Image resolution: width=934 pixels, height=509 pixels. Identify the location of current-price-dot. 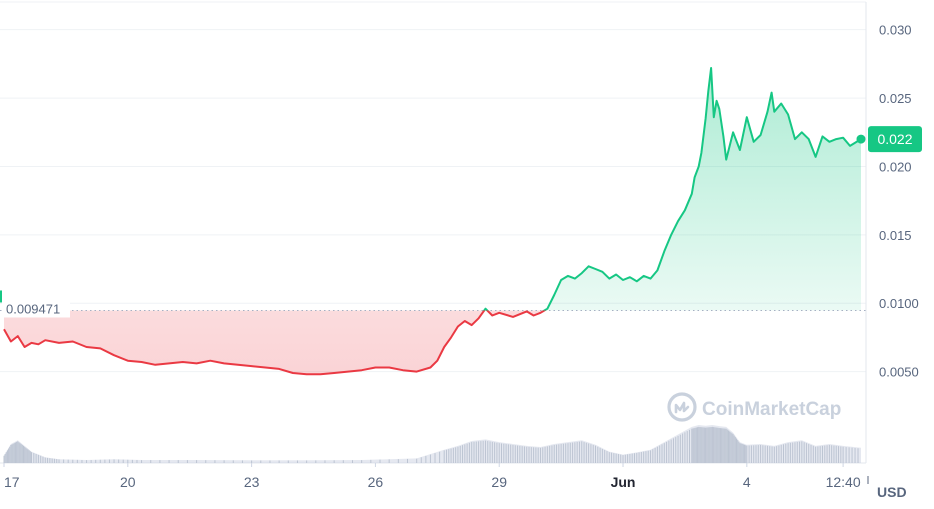
(861, 139).